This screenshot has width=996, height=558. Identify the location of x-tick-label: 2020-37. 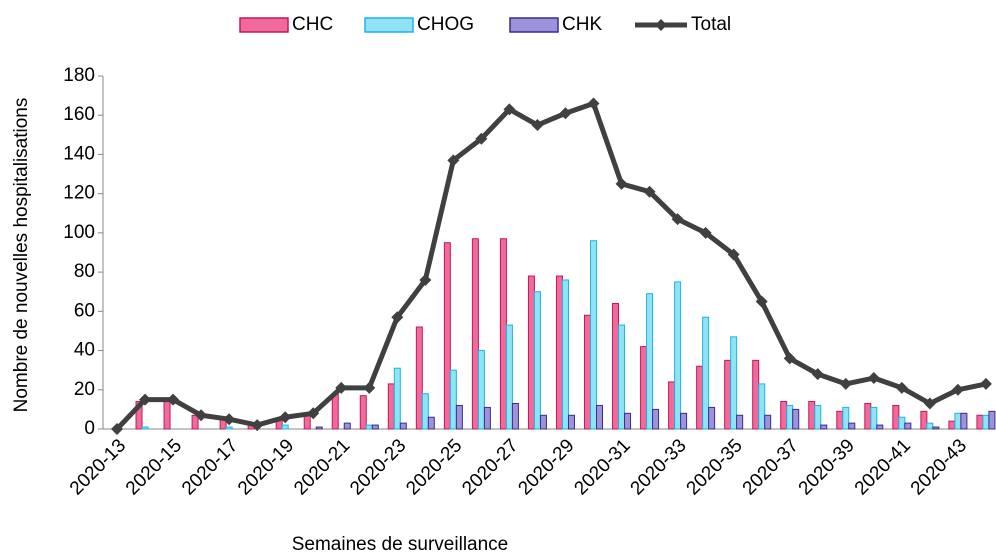
(771, 467).